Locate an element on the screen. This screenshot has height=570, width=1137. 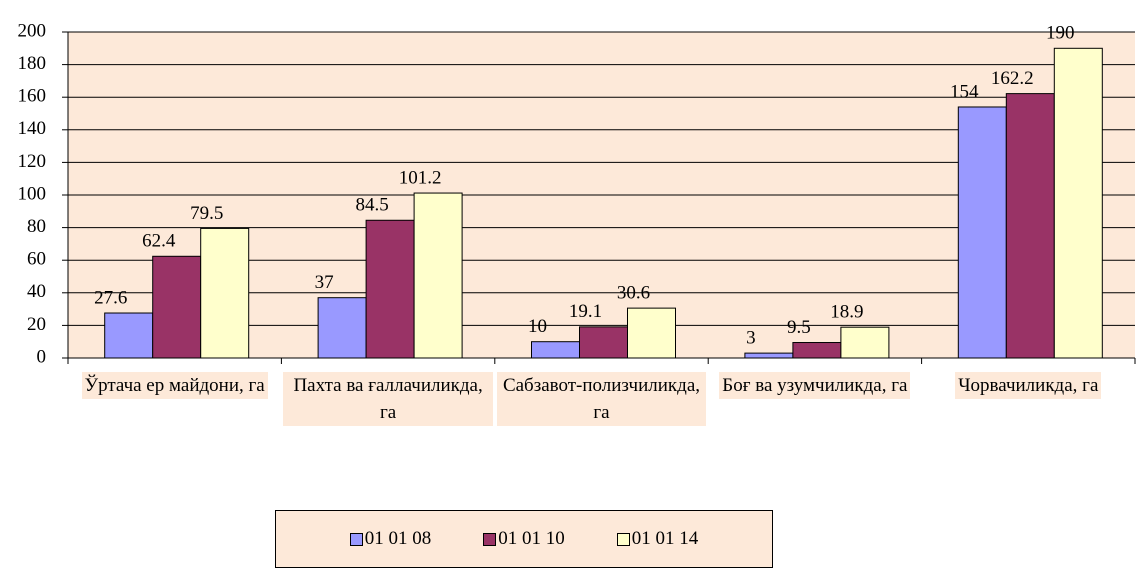
y-tick-label: 120 is located at coordinates (32, 161).